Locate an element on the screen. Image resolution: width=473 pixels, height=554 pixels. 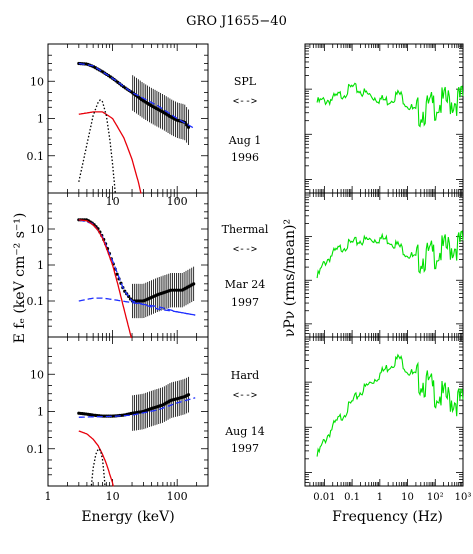
panel-2-state-label: Thermal is located at coordinates (245, 229).